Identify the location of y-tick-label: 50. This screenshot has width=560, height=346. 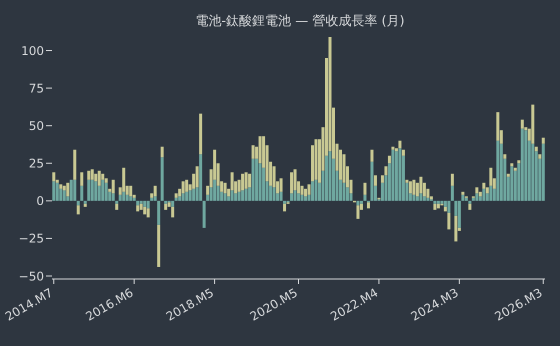
(36, 125).